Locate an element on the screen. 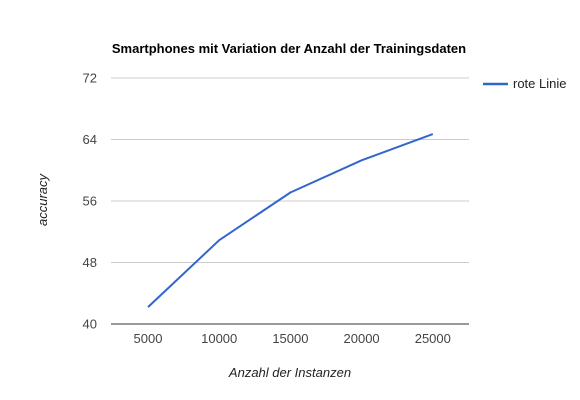 This screenshot has height=400, width=580. y-tick-label: 40 is located at coordinates (90, 324).